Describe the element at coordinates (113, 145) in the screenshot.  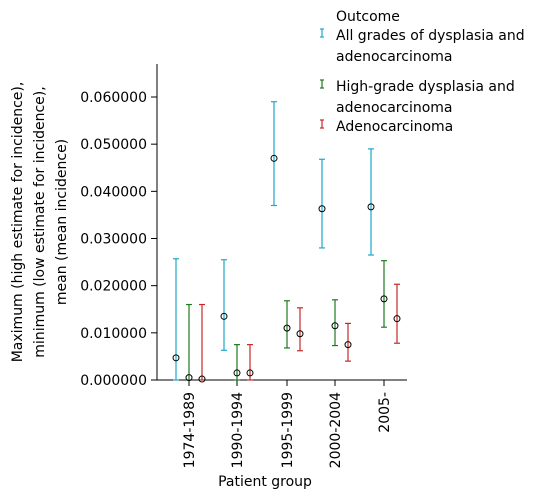
I see `y-tick-label: 0.050000` at that location.